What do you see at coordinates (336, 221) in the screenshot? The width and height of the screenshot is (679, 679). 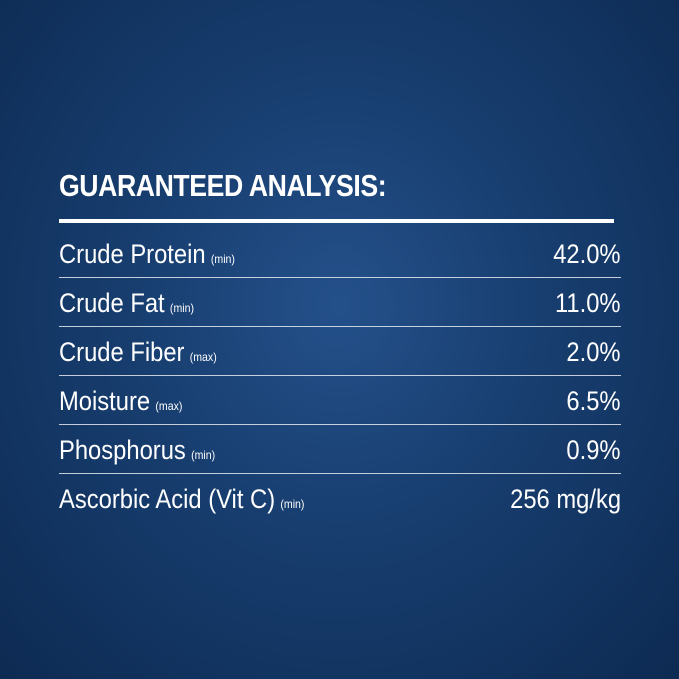 I see `divider` at bounding box center [336, 221].